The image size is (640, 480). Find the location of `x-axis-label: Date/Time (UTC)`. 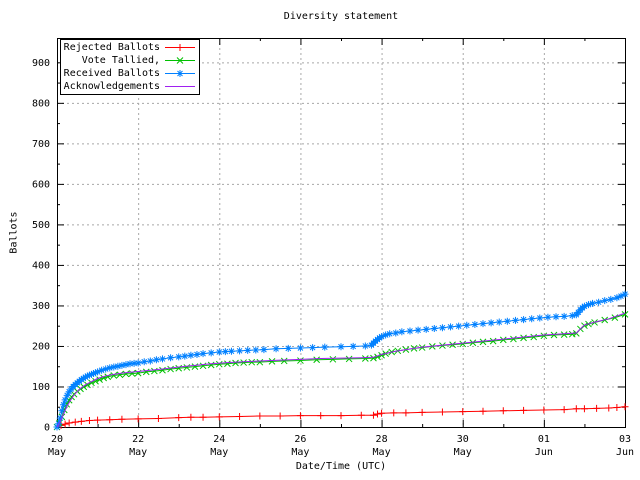

x-axis-label: Date/Time (UTC) is located at coordinates (341, 466).